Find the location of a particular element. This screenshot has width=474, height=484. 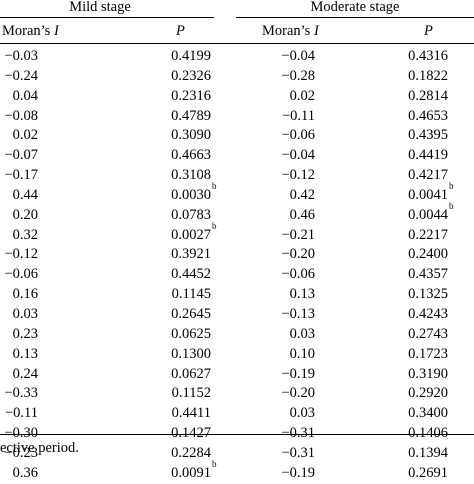

cell-moderate-p-value: 0.2814 is located at coordinates (428, 95).